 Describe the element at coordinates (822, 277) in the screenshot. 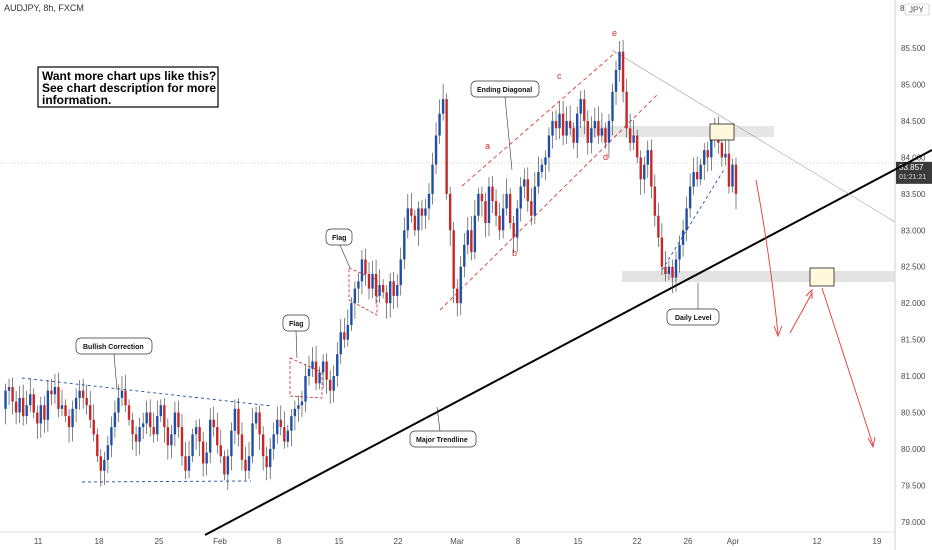

I see `target-retest-box` at that location.